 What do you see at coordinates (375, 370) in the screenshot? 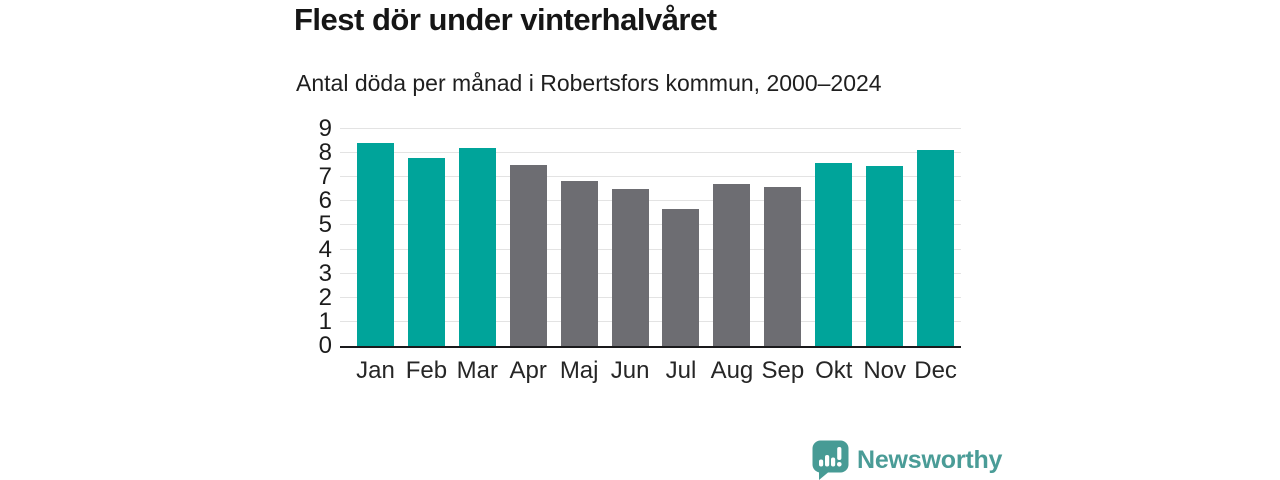
I see `x-tick-label-jan: Jan` at bounding box center [375, 370].